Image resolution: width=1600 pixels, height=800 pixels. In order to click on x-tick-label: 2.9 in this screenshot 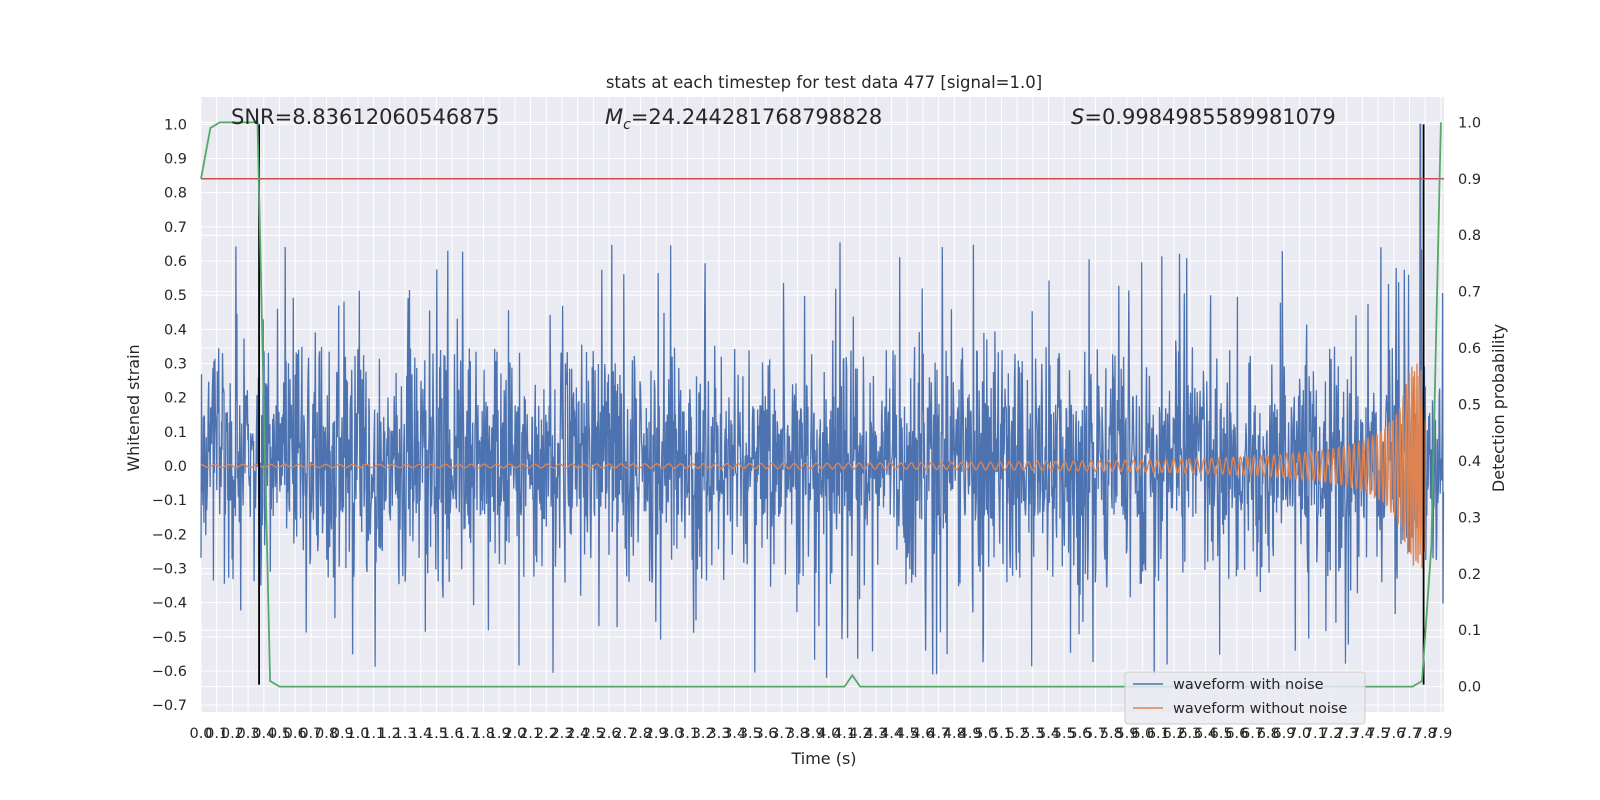, I will do `click(656, 734)`.